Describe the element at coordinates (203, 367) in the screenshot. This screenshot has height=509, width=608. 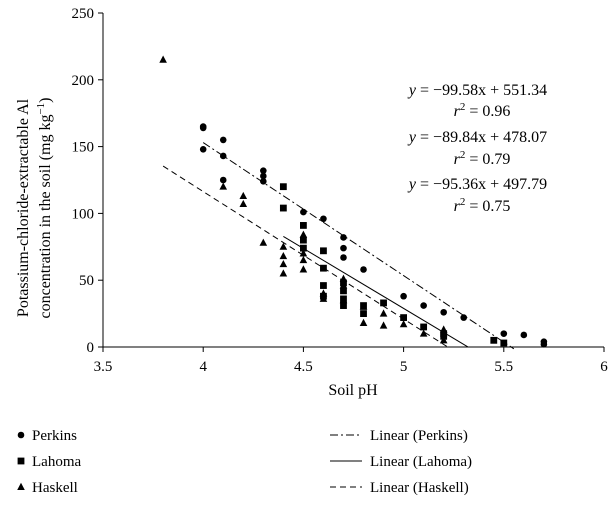
I see `x-tick-label: 4` at that location.